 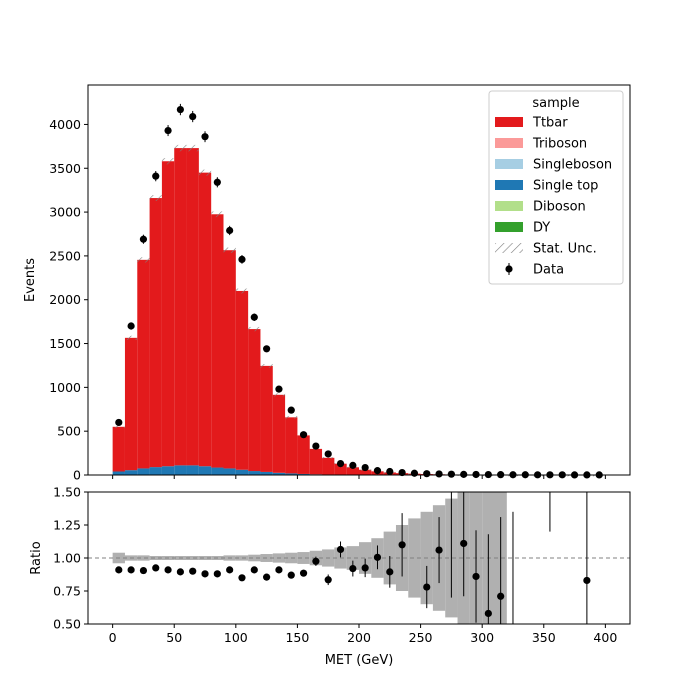 What do you see at coordinates (509, 227) in the screenshot?
I see `legend-swatch-dy` at bounding box center [509, 227].